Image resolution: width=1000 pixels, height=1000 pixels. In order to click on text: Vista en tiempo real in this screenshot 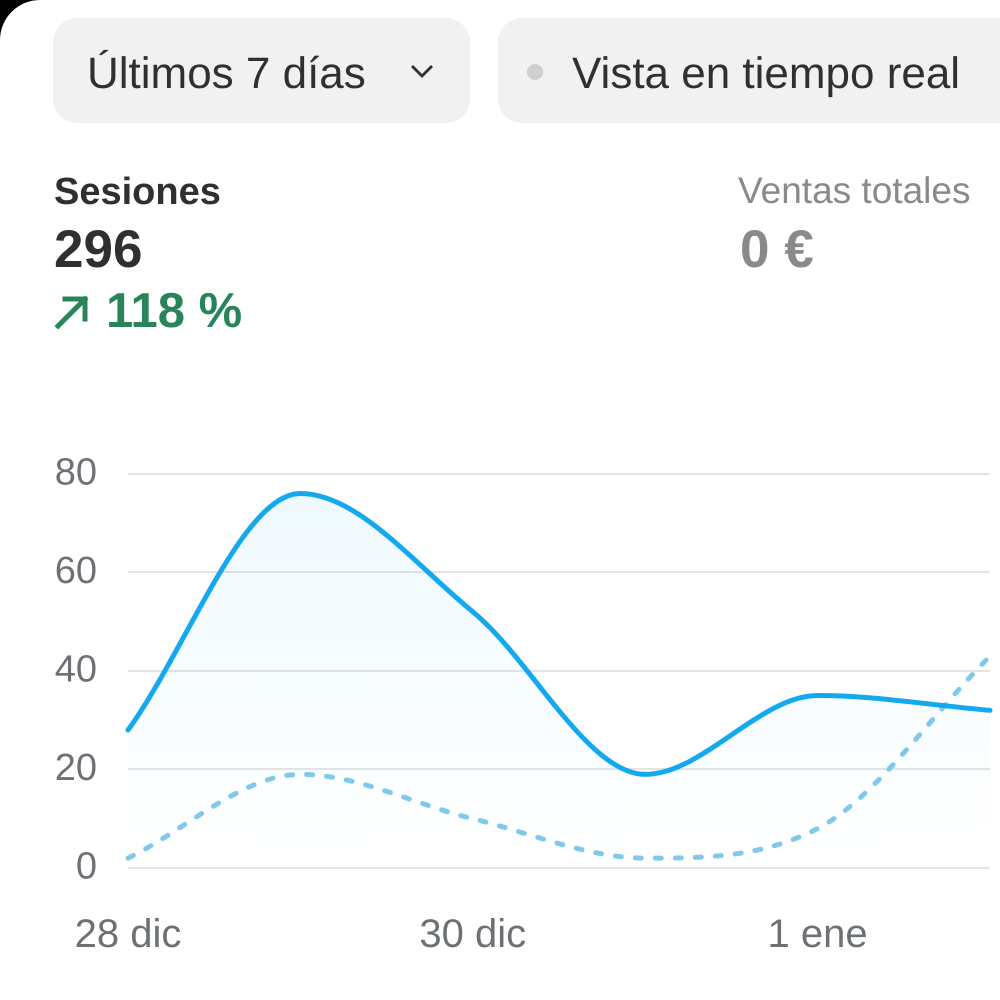, I will do `click(766, 73)`.